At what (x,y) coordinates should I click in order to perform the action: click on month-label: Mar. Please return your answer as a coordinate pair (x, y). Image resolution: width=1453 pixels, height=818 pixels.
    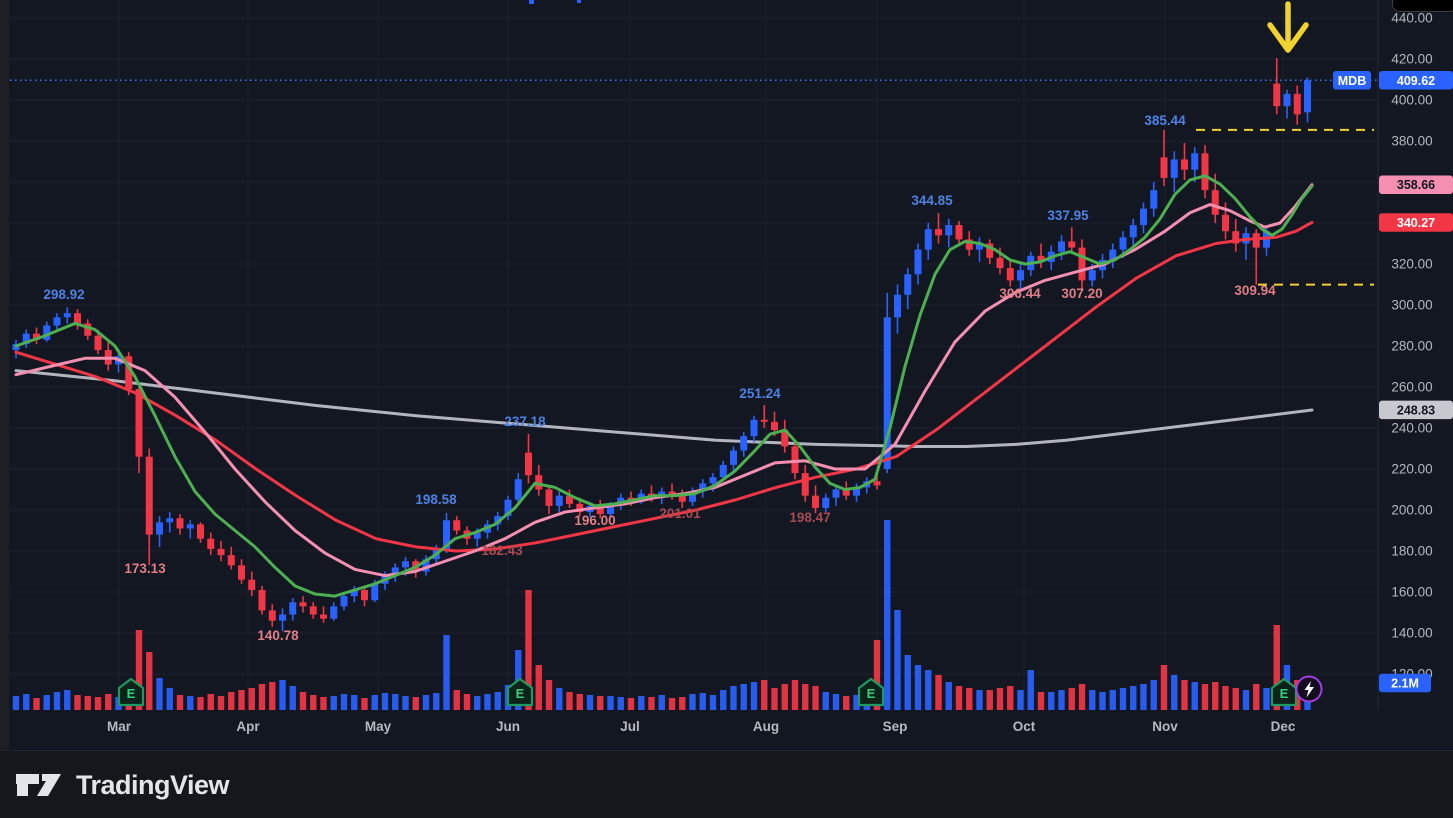
    Looking at the image, I should click on (119, 726).